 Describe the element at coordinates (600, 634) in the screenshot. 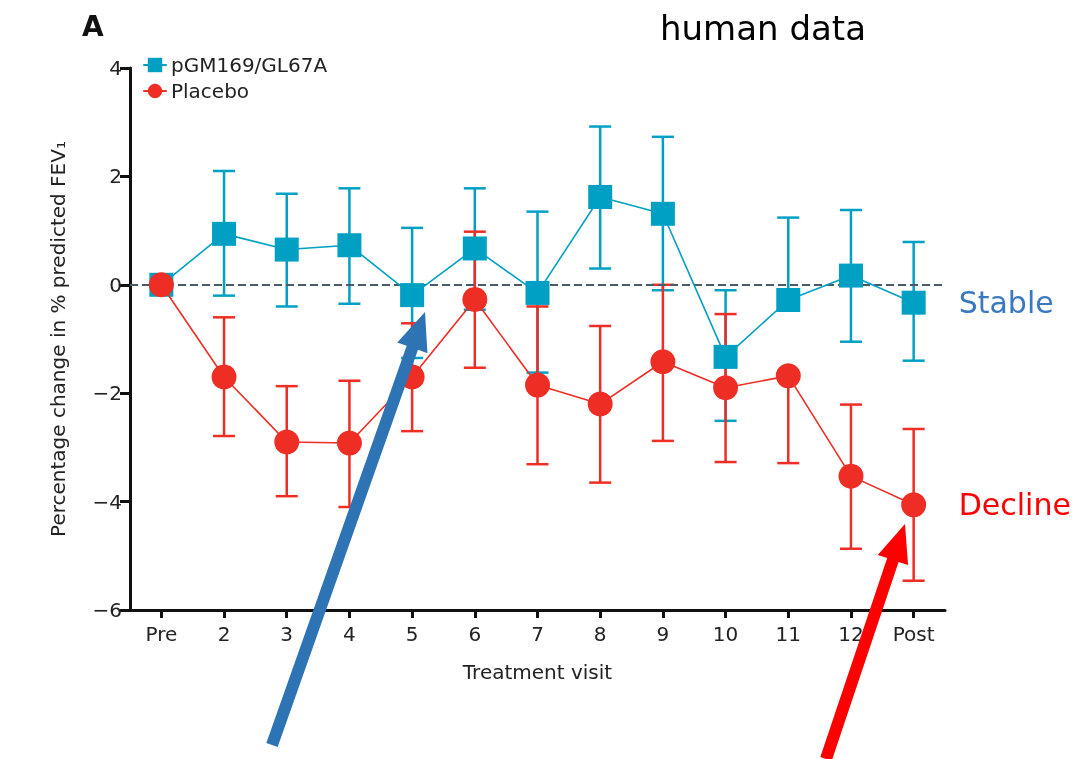

I see `x-tick-label: 8` at that location.